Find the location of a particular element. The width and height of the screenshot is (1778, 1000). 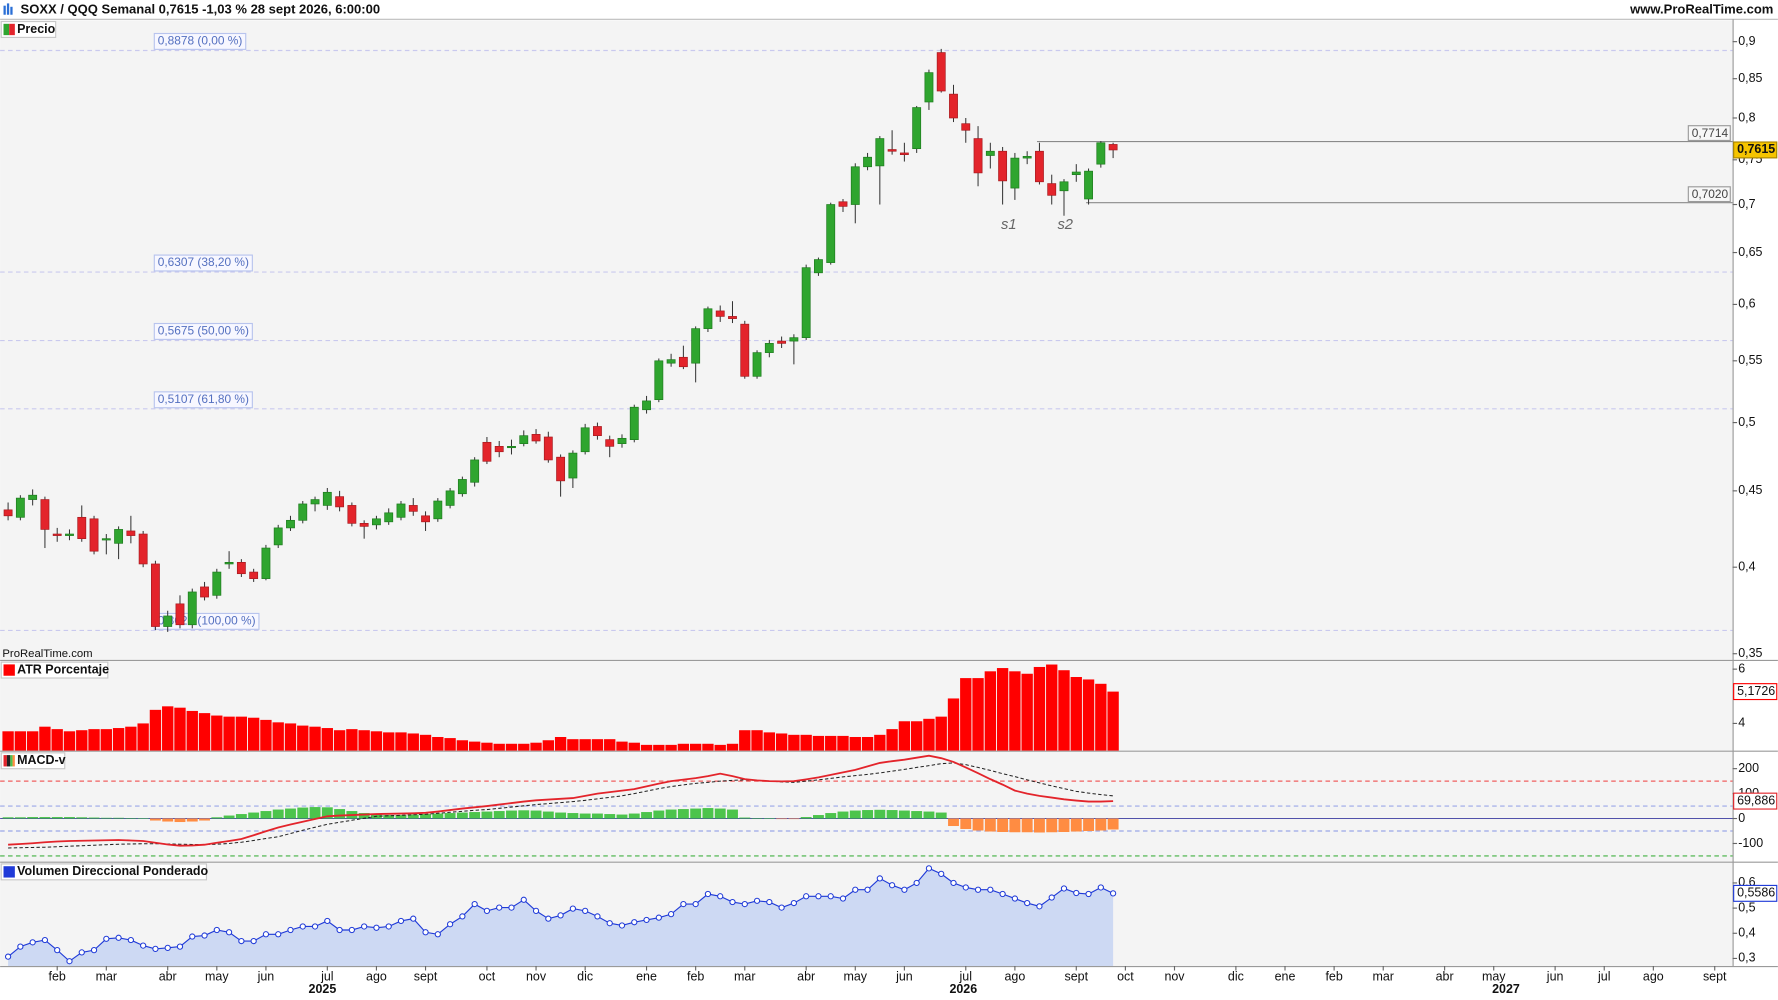

panel-legend: ATR Porcentaje is located at coordinates (54, 670).